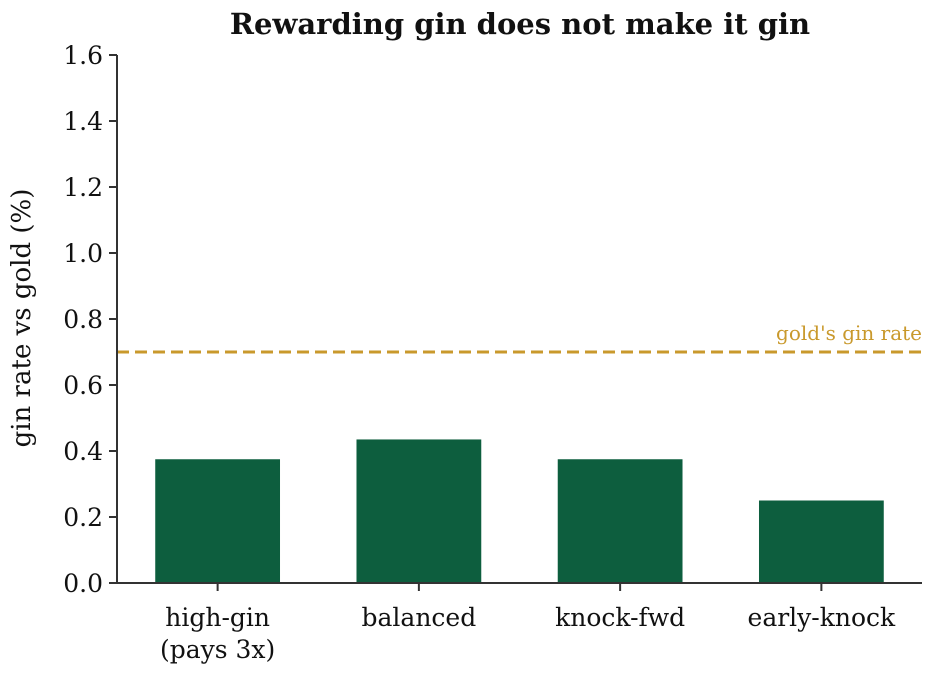  I want to click on y-axis-label: gin rate vs gold (%), so click(22, 318).